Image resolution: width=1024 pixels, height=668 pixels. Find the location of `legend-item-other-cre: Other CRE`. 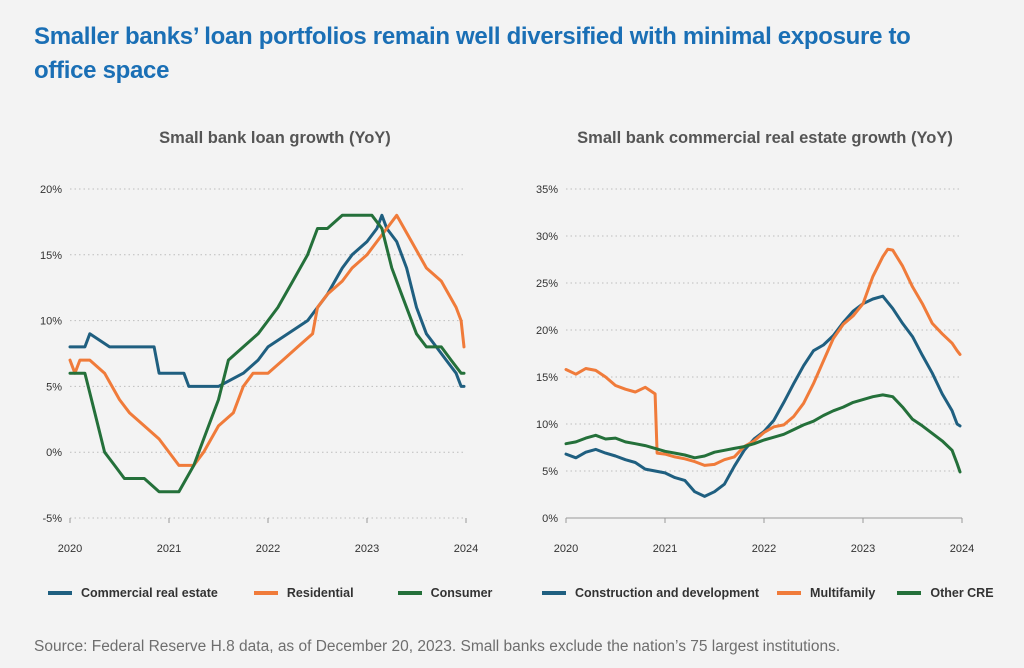

legend-item-other-cre: Other CRE is located at coordinates (945, 593).